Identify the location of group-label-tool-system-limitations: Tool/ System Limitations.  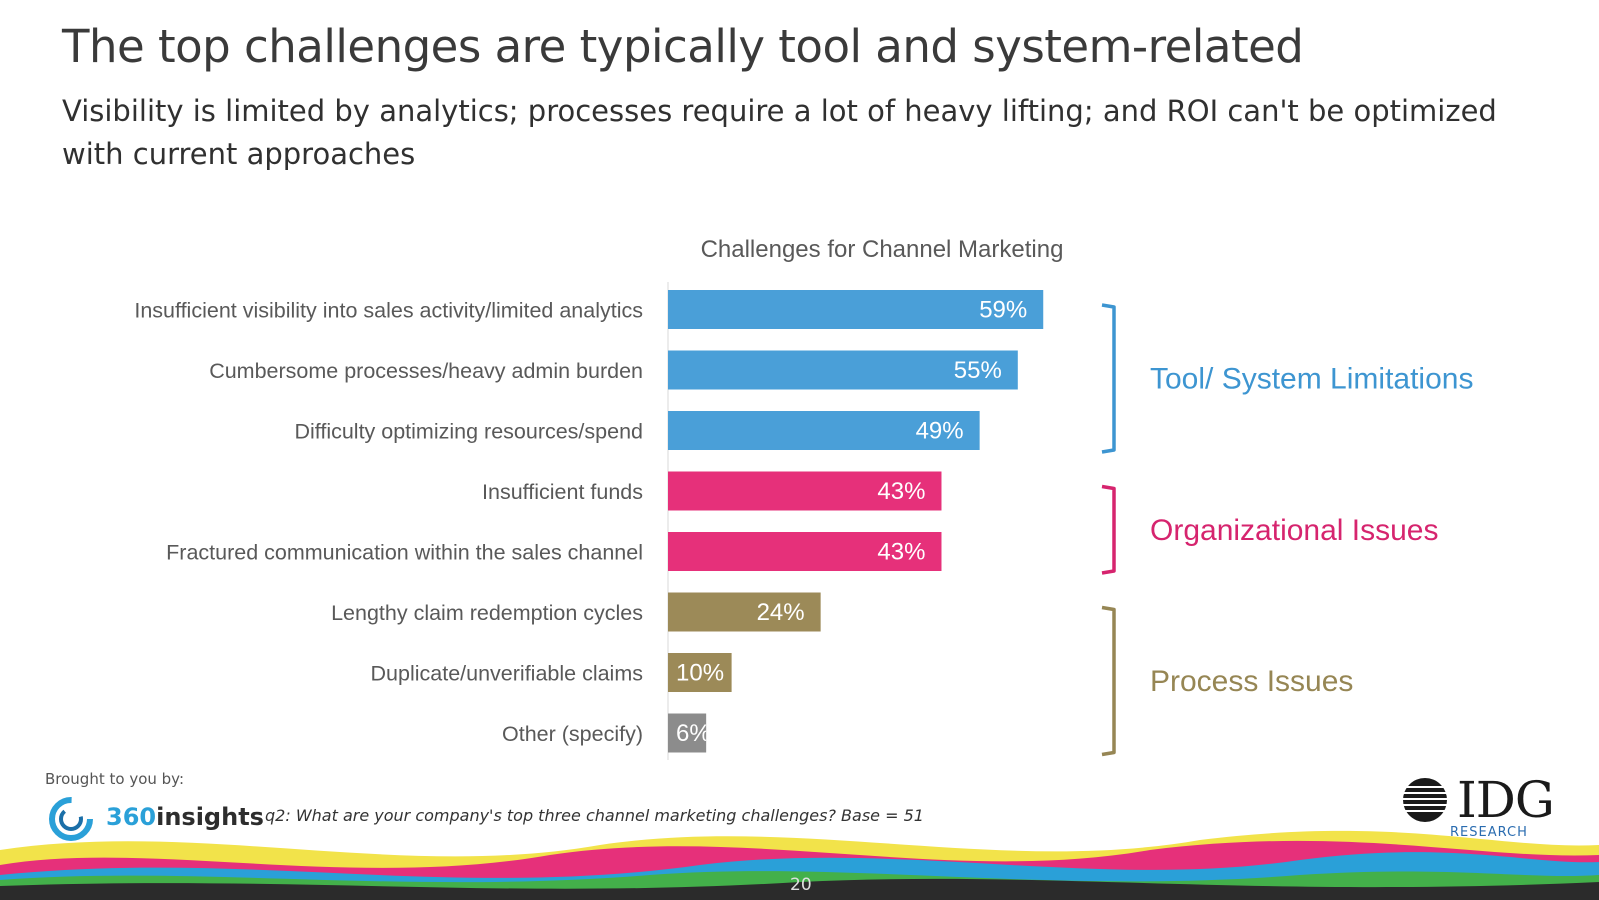
(1311, 379).